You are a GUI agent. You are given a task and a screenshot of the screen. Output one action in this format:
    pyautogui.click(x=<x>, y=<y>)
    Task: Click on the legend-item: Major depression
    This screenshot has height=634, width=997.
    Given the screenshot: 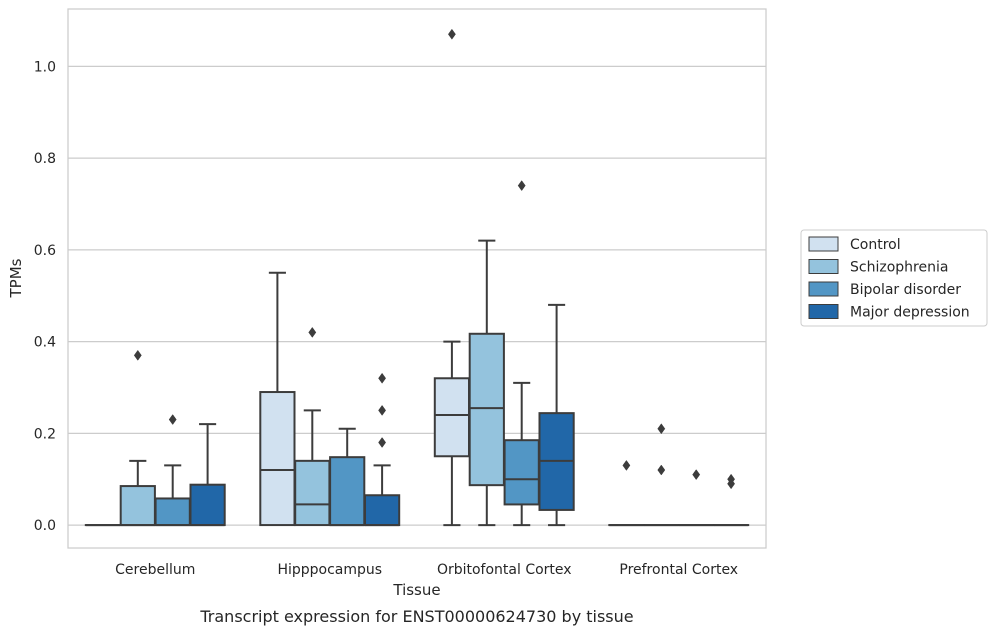 What is the action you would take?
    pyautogui.click(x=889, y=312)
    